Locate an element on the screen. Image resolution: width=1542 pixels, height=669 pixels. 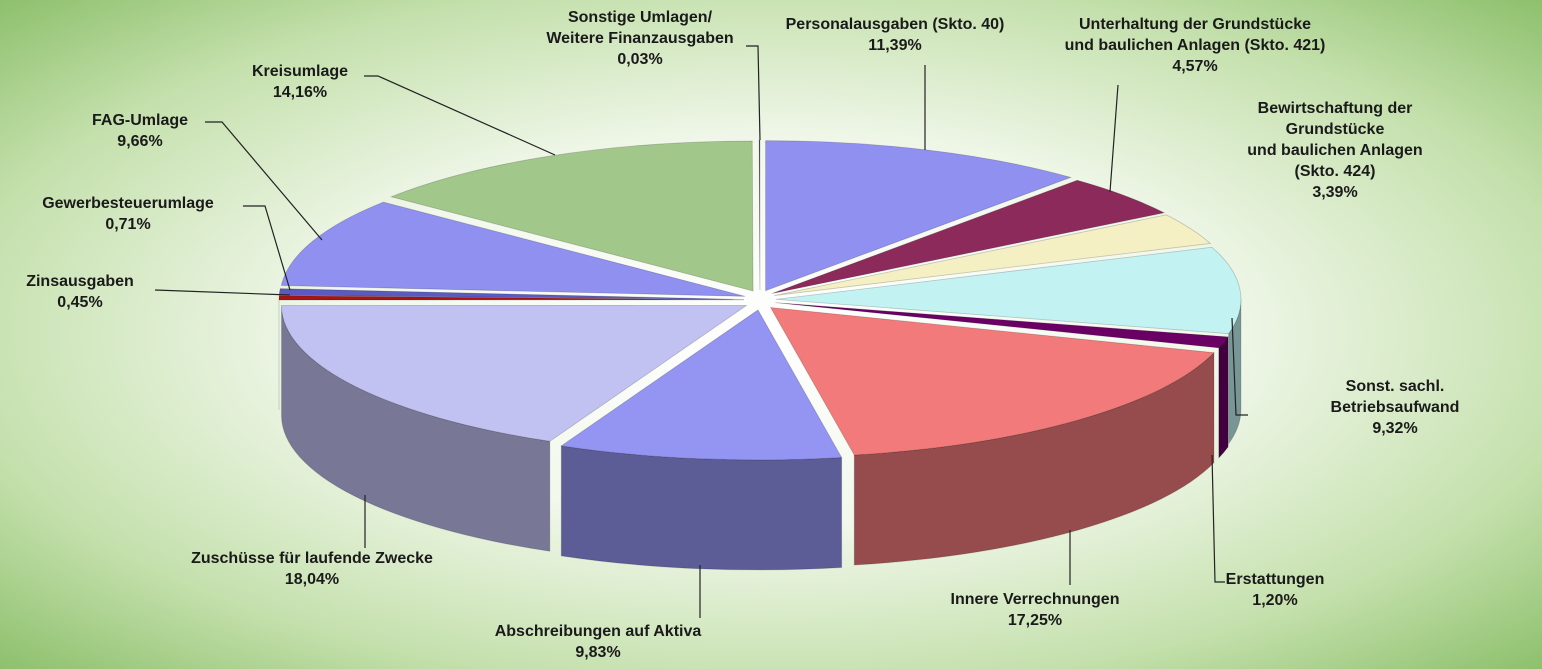
value-label: 9,32% is located at coordinates (1395, 428).